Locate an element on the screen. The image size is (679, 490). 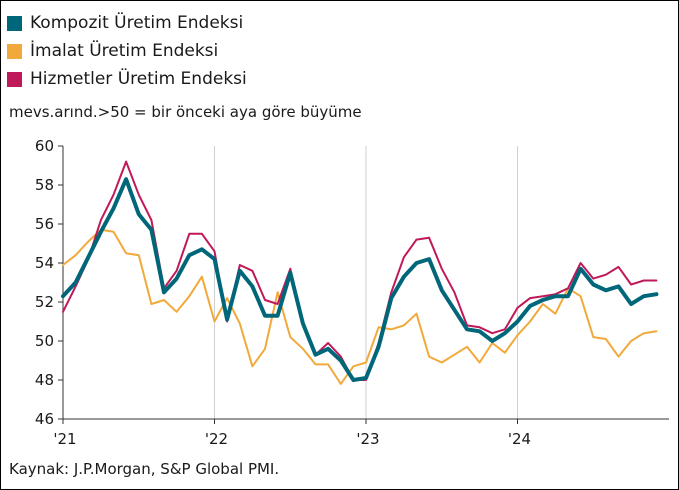
y-tick-label: 58 is located at coordinates (44, 185).